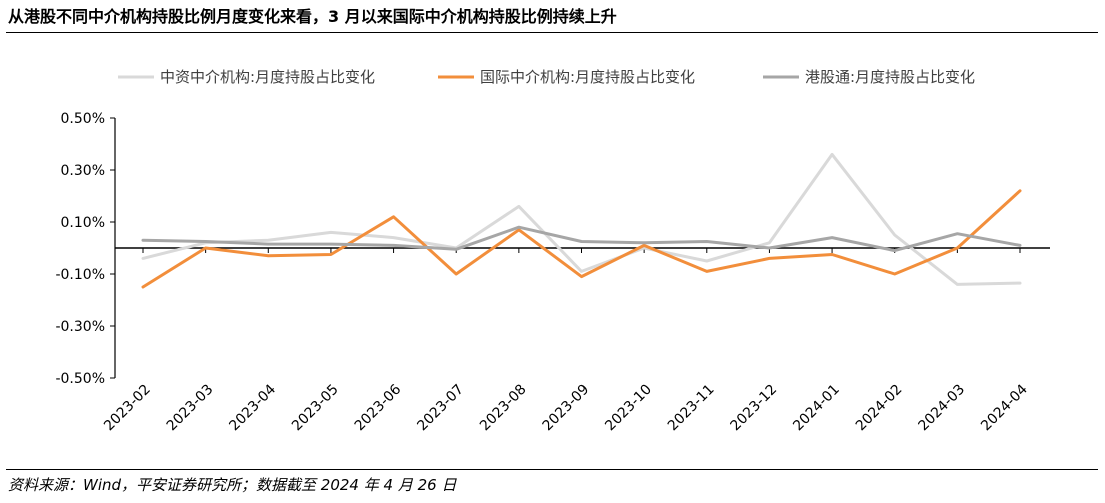 The width and height of the screenshot is (1105, 503). Describe the element at coordinates (267, 77) in the screenshot. I see `legend-label-1: 中资中介机构:月度持股占比变化` at that location.